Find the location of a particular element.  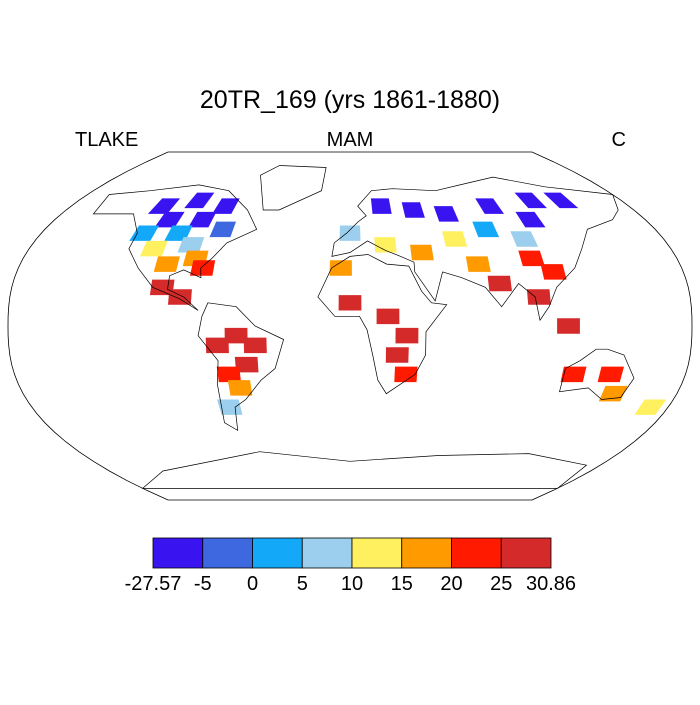

colorbar-label: -5 is located at coordinates (203, 584).